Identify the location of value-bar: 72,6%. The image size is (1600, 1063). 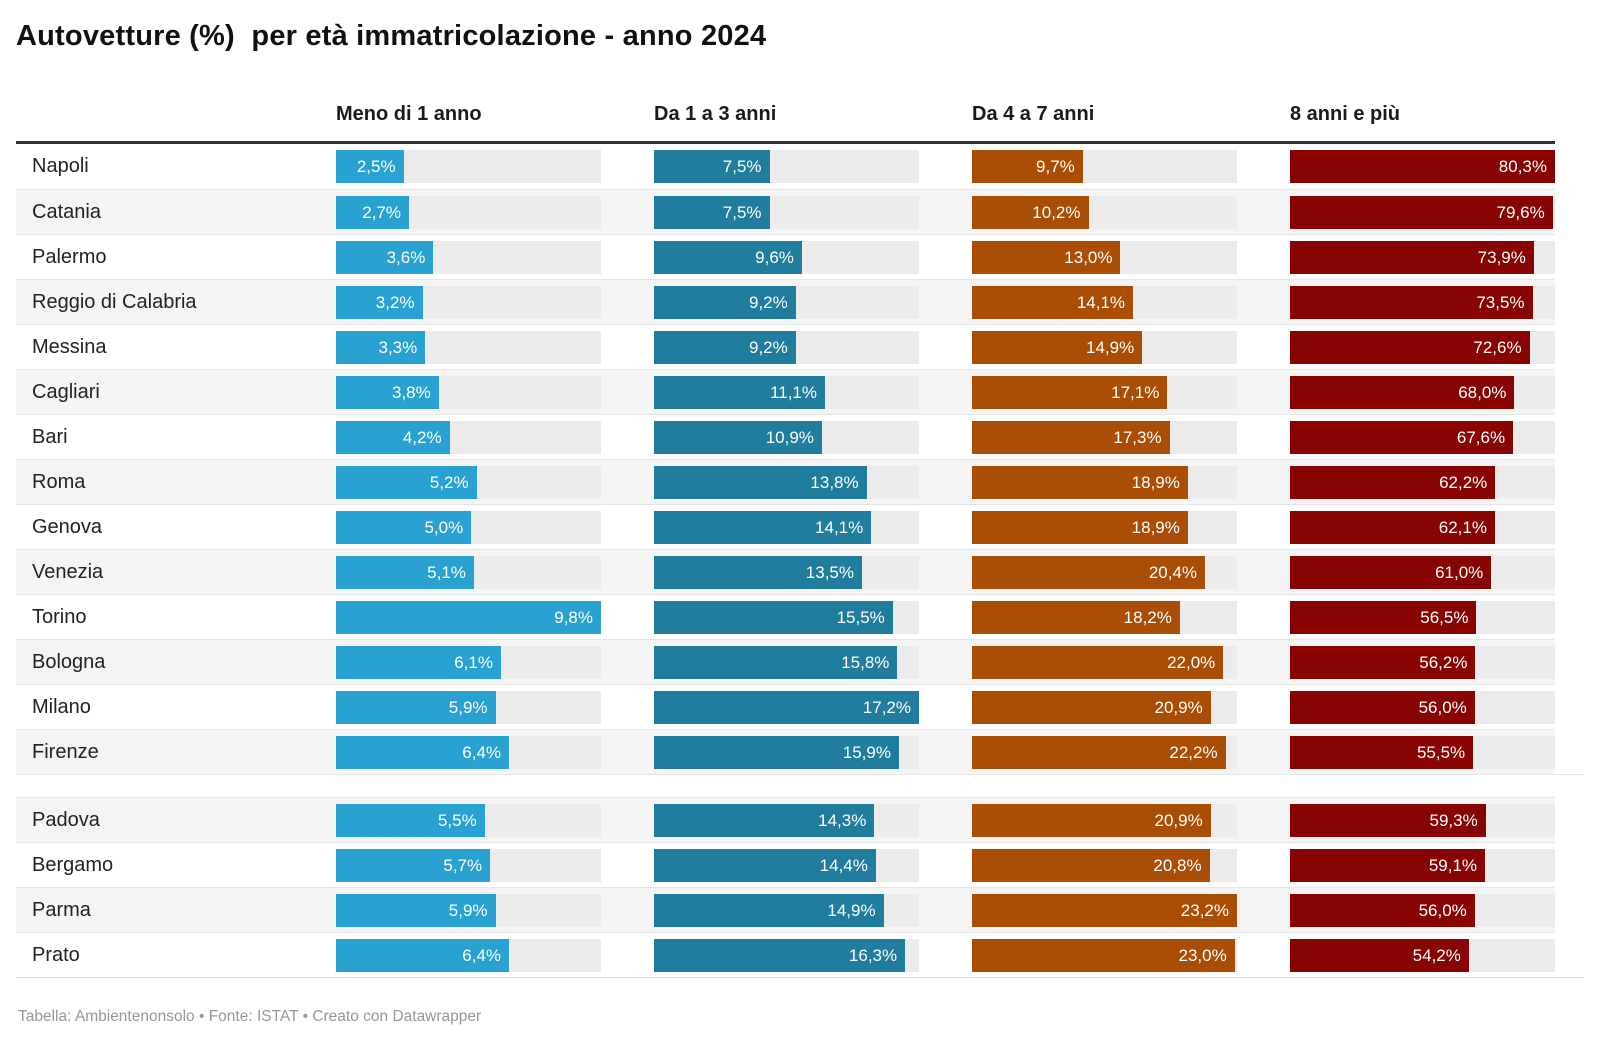
(1410, 347).